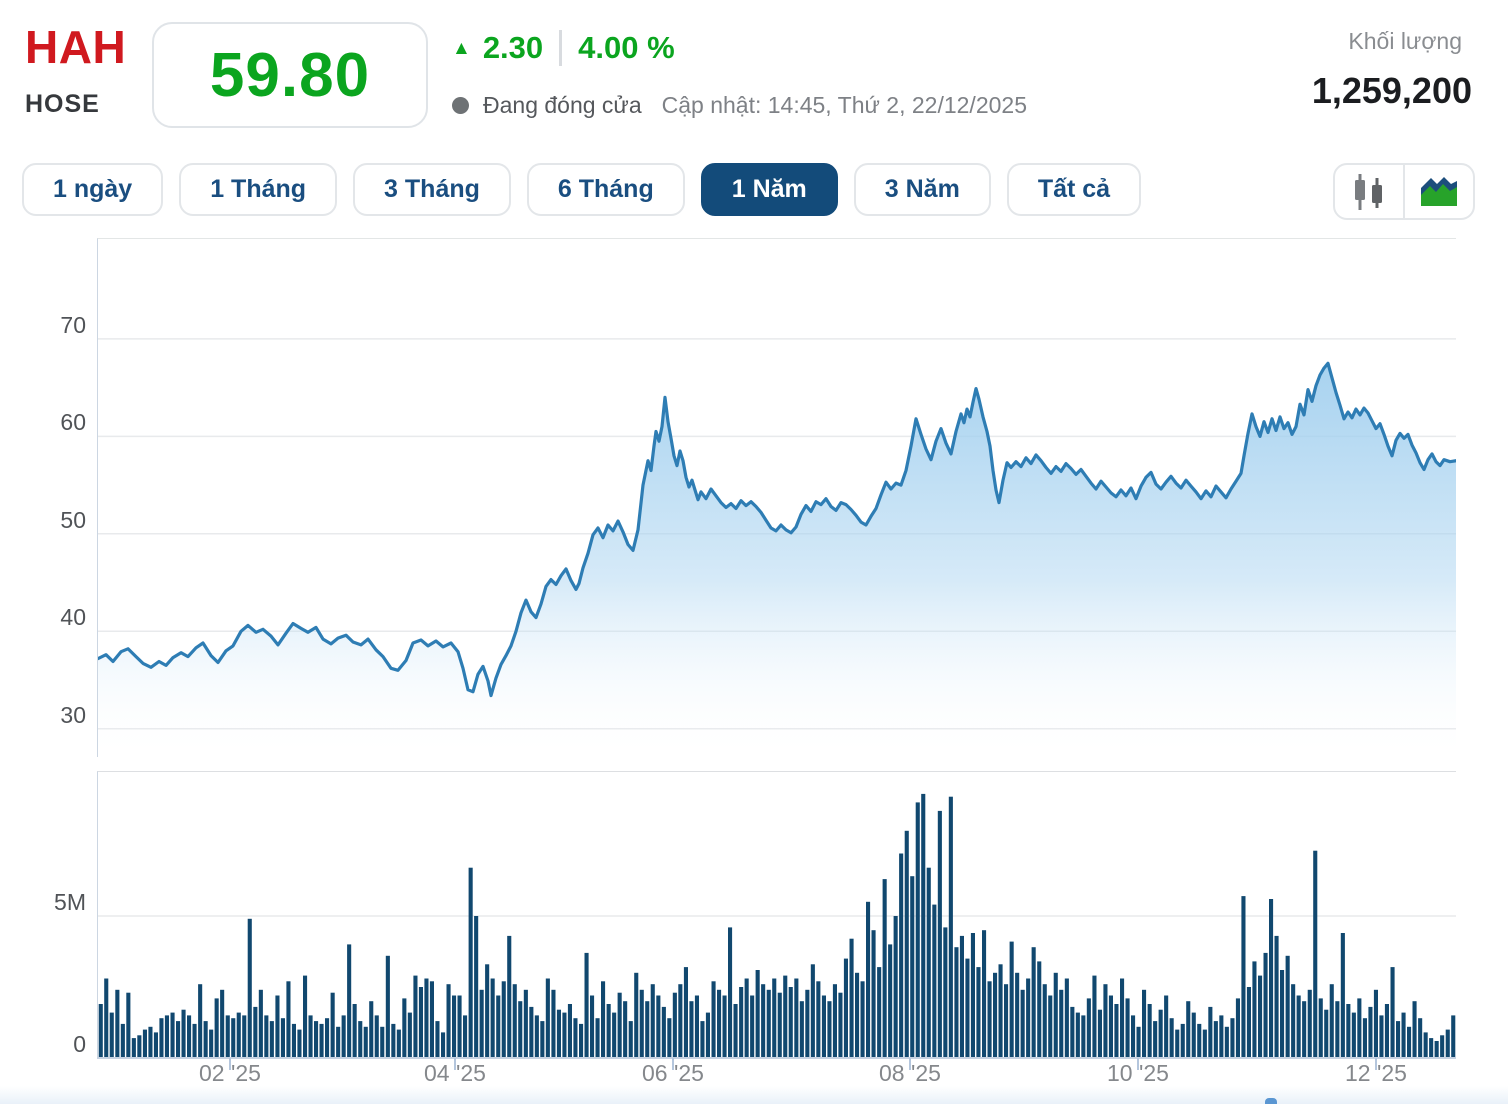 The width and height of the screenshot is (1508, 1104). Describe the element at coordinates (76, 47) in the screenshot. I see `stock-symbol: HAH` at that location.